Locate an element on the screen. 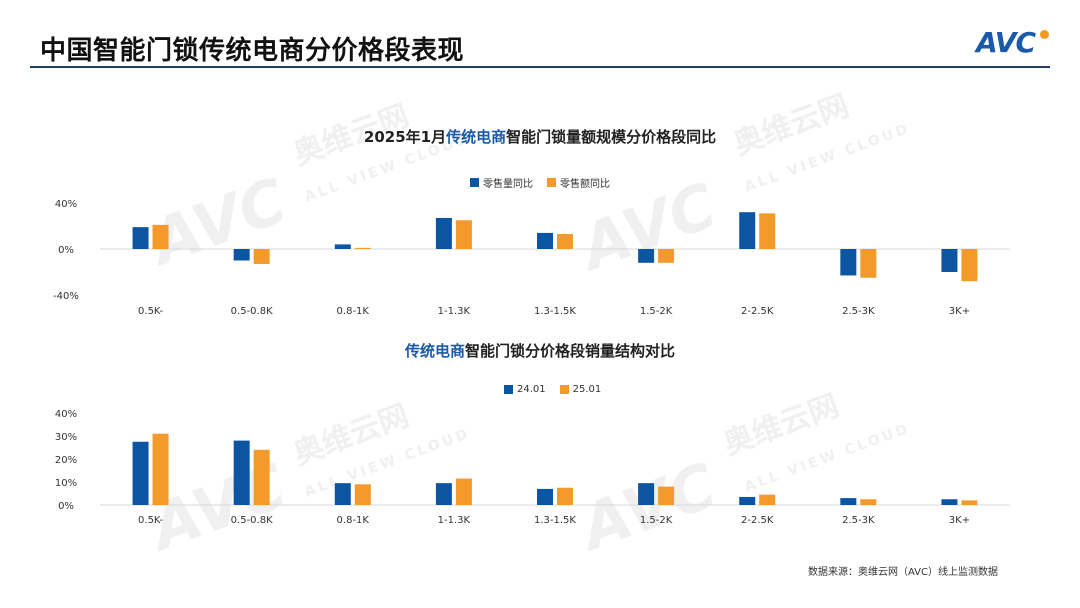 This screenshot has height=608, width=1080. y-tick-label: -40% is located at coordinates (66, 296).